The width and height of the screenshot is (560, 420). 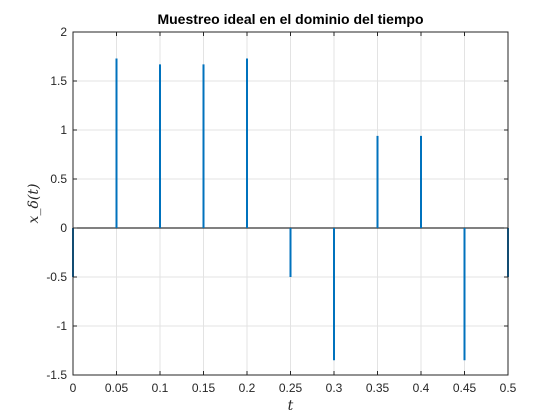 What do you see at coordinates (421, 388) in the screenshot?
I see `x-tick-label: 0.4` at bounding box center [421, 388].